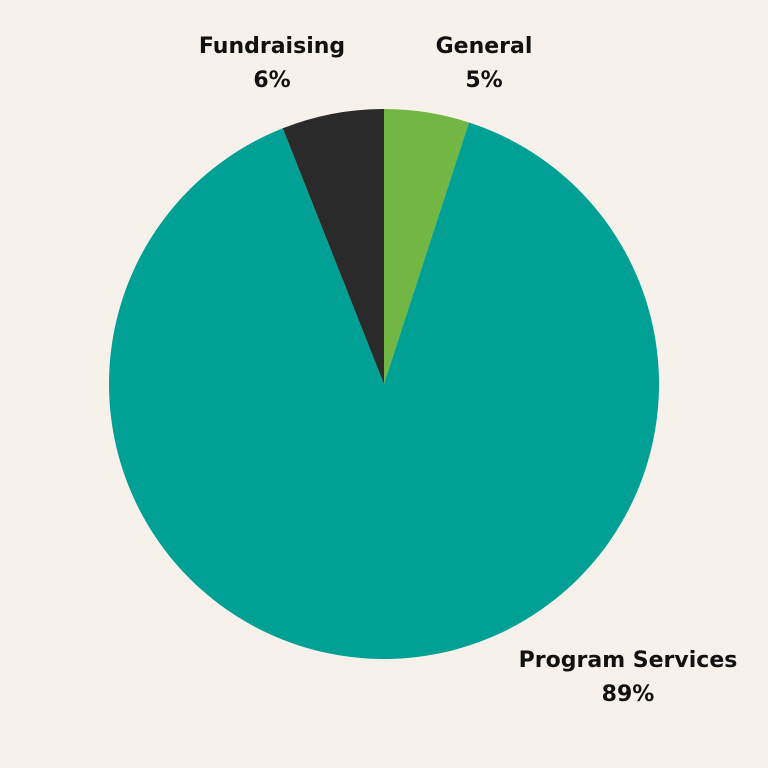 This screenshot has height=768, width=768. What do you see at coordinates (484, 46) in the screenshot?
I see `slice-label-general-name: General` at bounding box center [484, 46].